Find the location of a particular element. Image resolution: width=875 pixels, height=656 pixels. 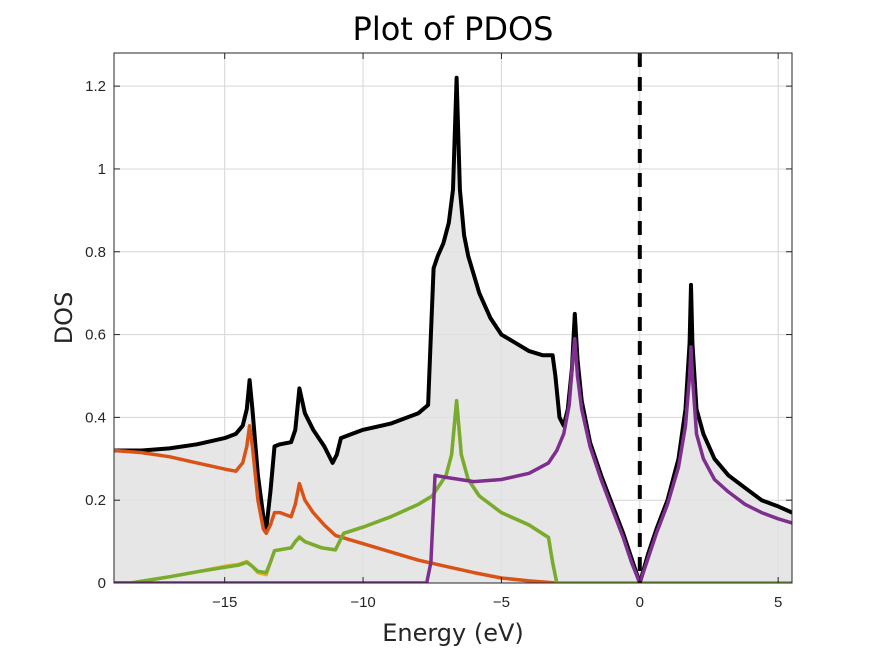

x-tick-label: 5 is located at coordinates (778, 602).